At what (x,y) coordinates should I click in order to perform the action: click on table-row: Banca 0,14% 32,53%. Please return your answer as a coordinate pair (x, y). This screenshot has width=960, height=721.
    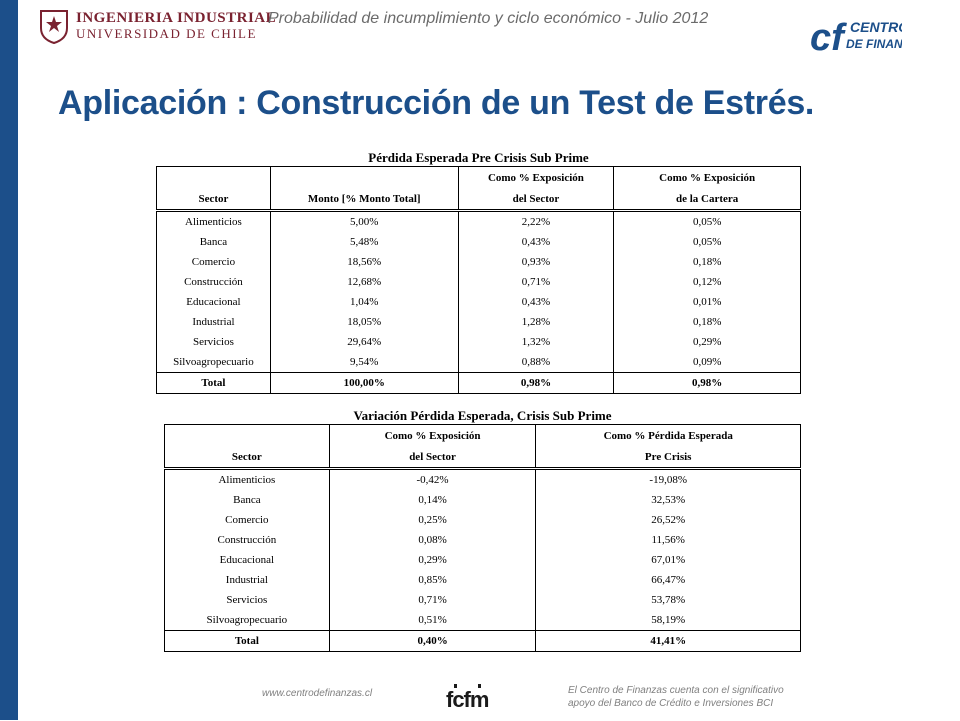
    Looking at the image, I should click on (482, 500).